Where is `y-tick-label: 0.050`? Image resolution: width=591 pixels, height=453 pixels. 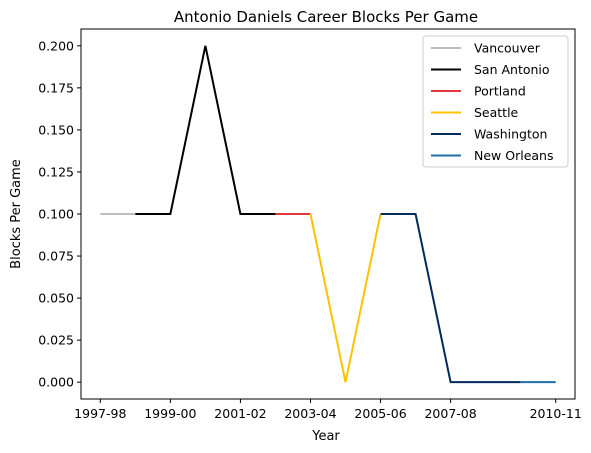 y-tick-label: 0.050 is located at coordinates (56, 298).